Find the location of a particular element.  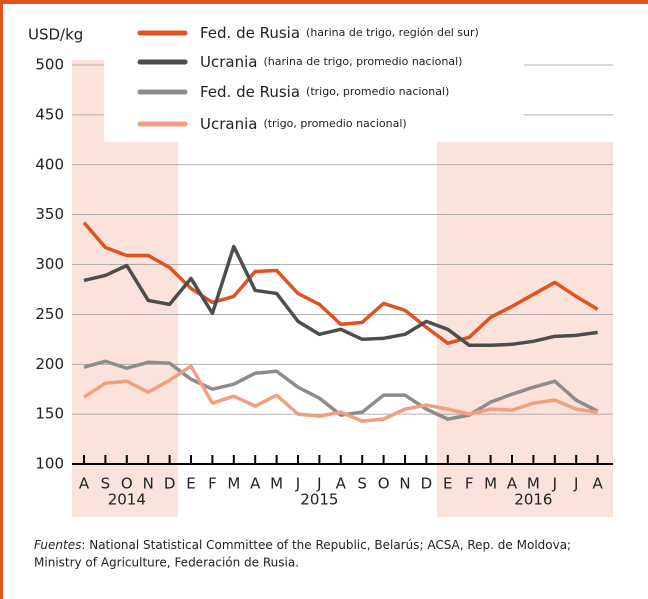

y-tick-label: 400 is located at coordinates (49, 164).